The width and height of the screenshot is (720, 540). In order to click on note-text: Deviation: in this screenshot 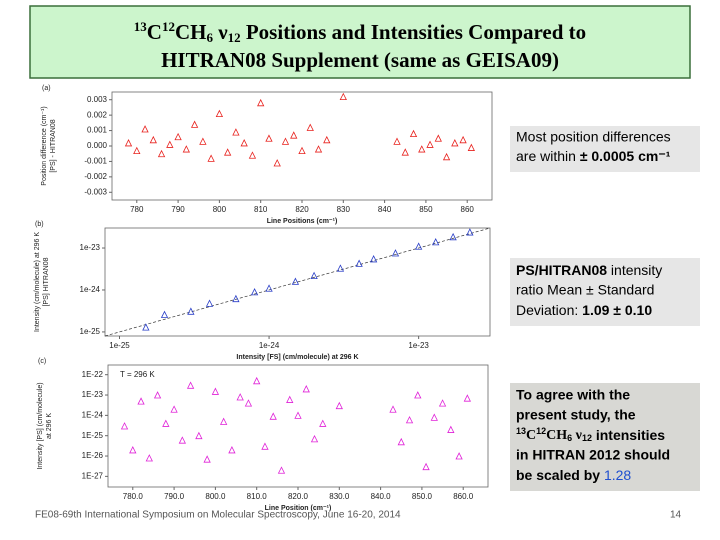, I will do `click(549, 310)`.